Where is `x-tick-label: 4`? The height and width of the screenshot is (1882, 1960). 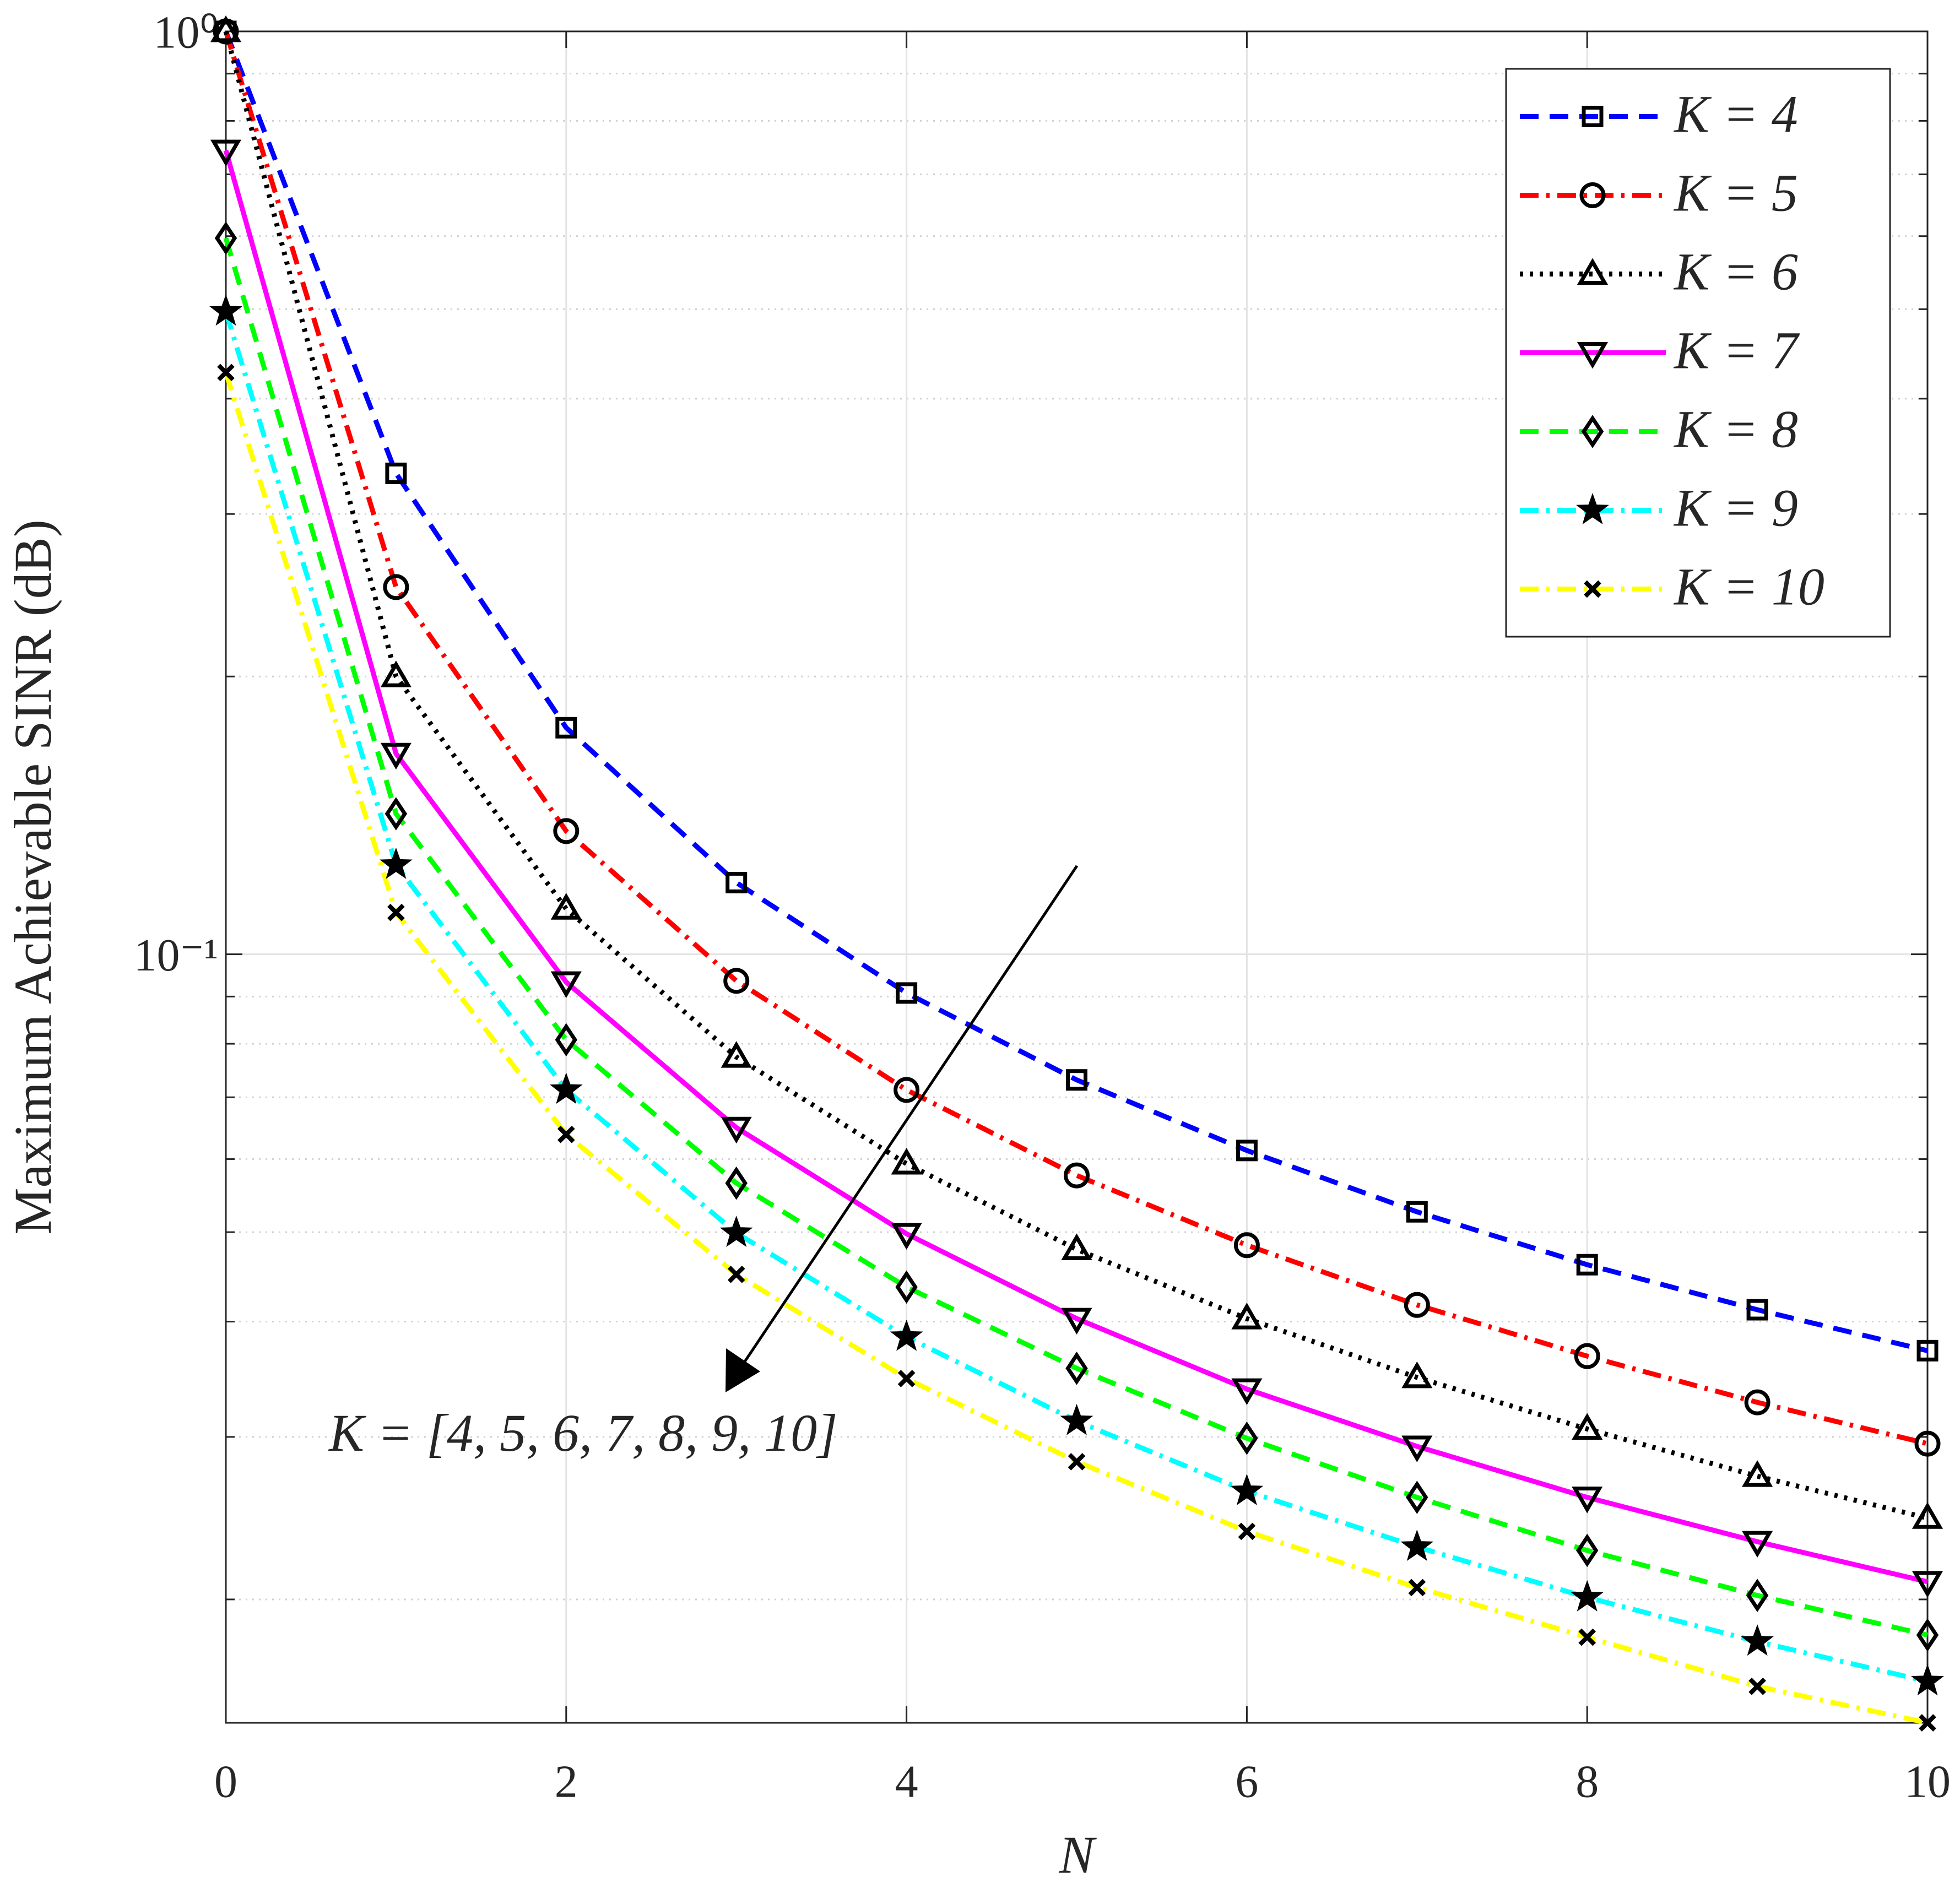
x-tick-label: 4 is located at coordinates (906, 1781).